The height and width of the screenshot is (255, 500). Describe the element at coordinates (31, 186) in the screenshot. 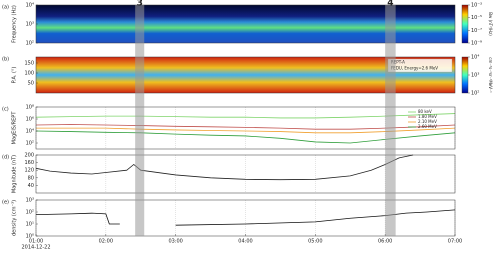

I see `y-tick-label: 40` at that location.